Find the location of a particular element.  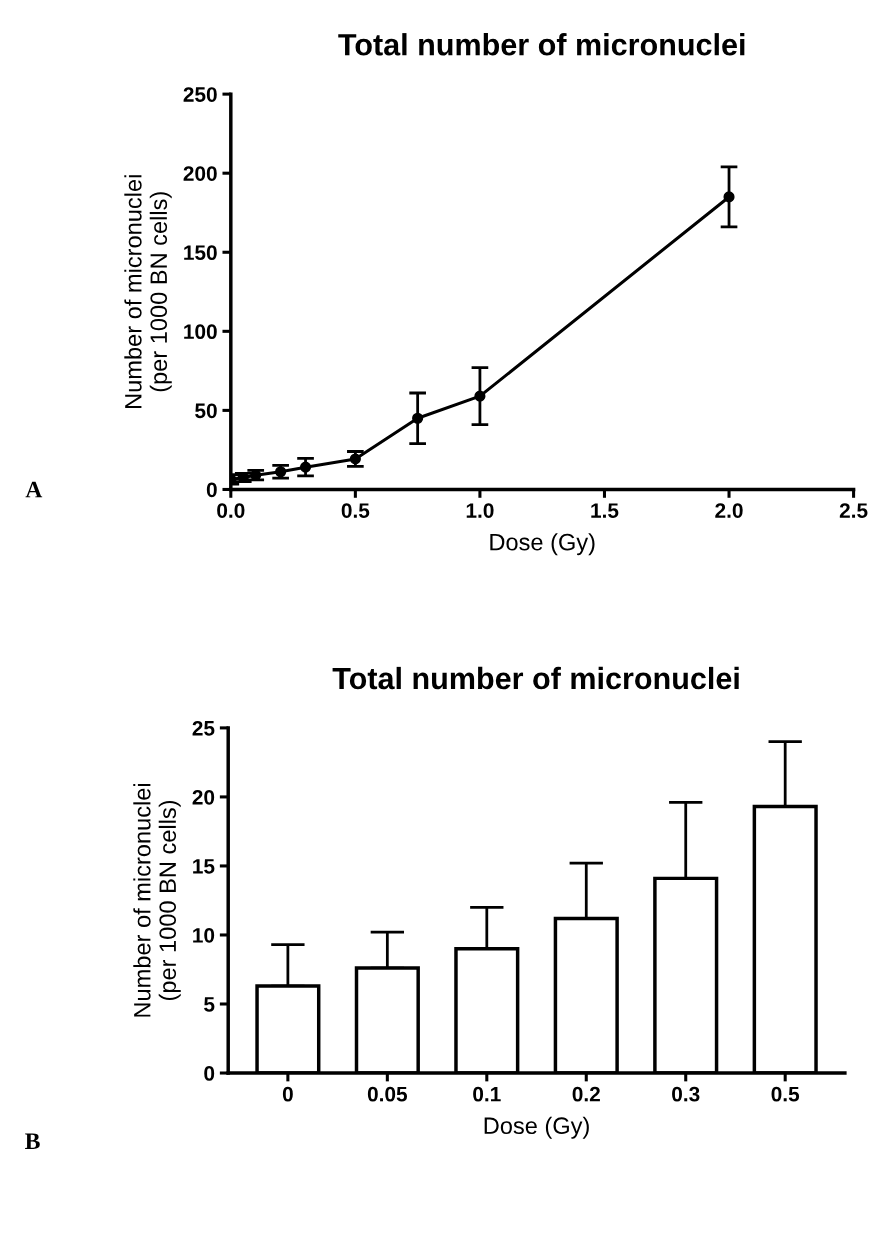

text: B is located at coordinates (32, 1141).